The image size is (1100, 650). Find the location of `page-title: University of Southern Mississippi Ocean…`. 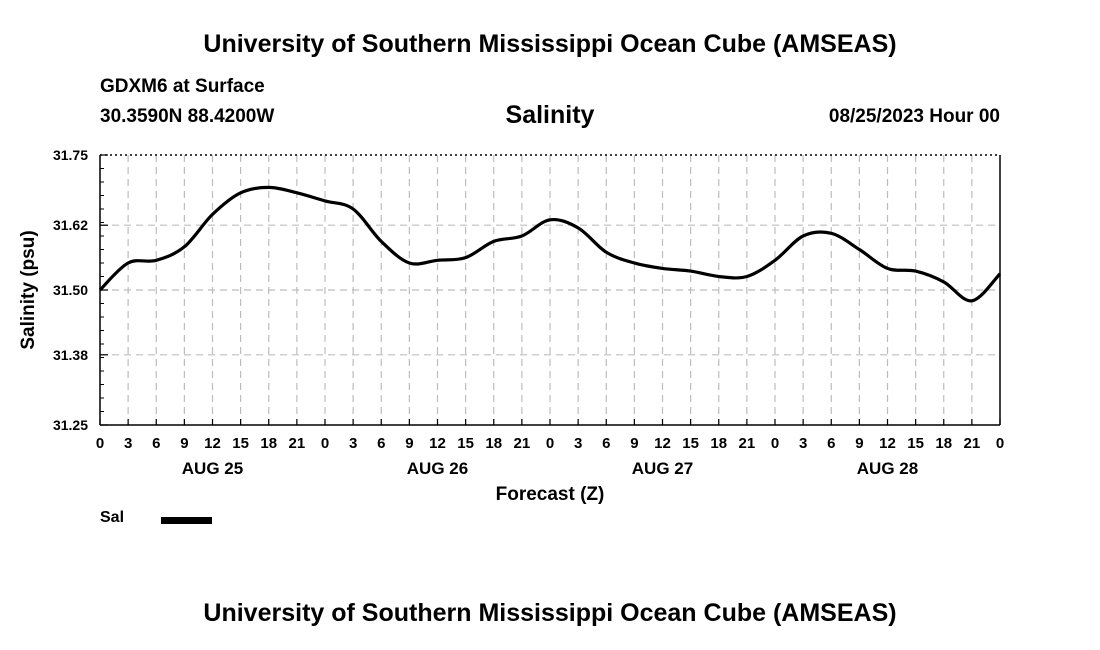

page-title: University of Southern Mississippi Ocean… is located at coordinates (550, 44).